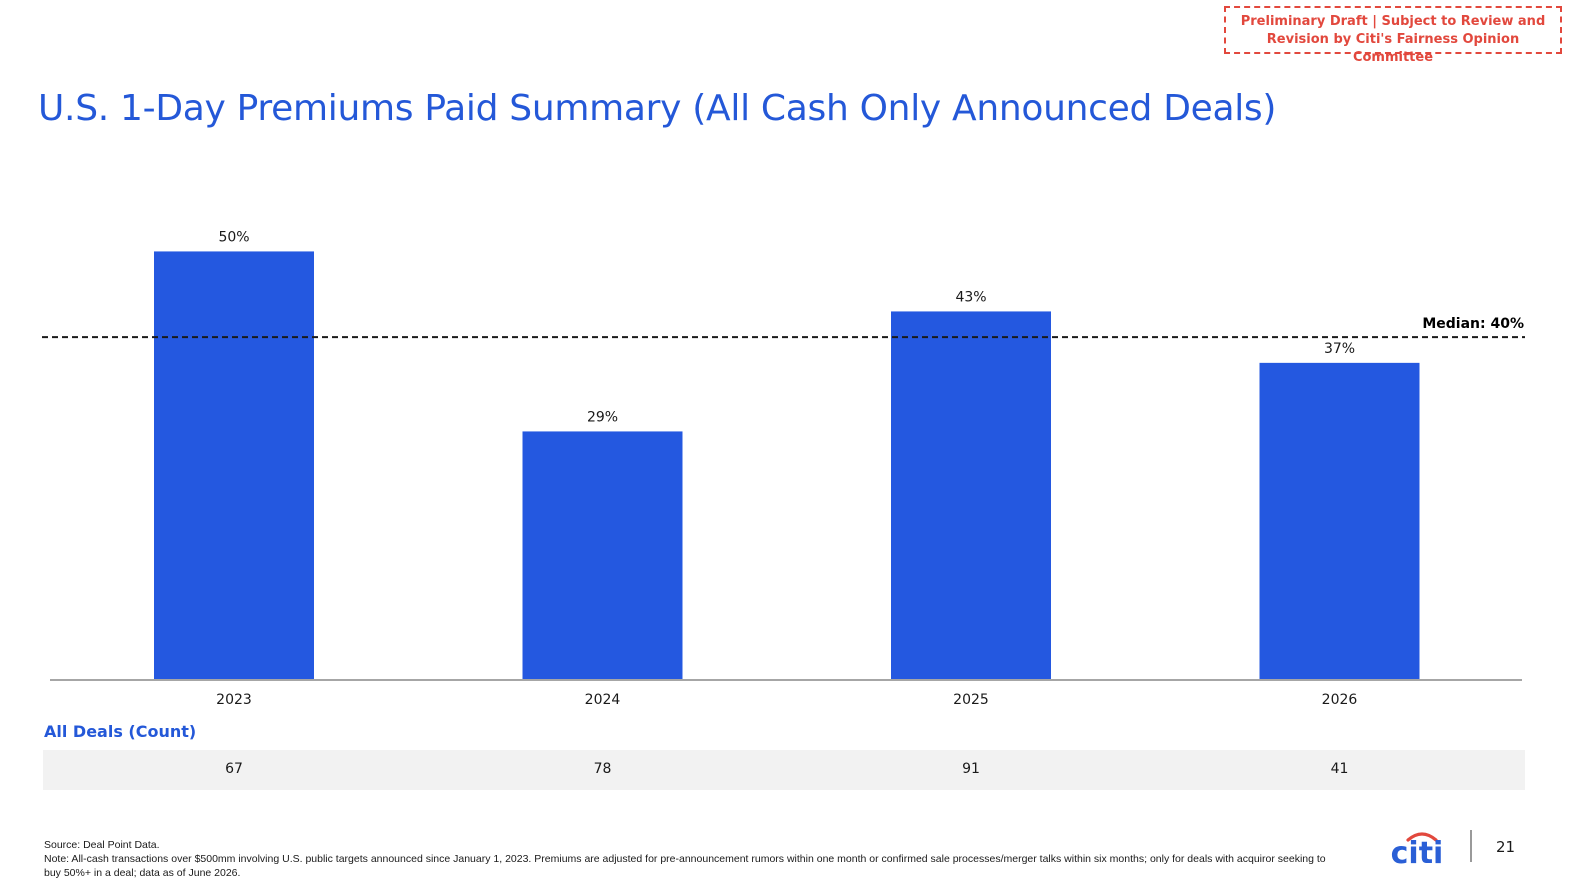 This screenshot has width=1582, height=890. Describe the element at coordinates (602, 555) in the screenshot. I see `bar-2024` at that location.